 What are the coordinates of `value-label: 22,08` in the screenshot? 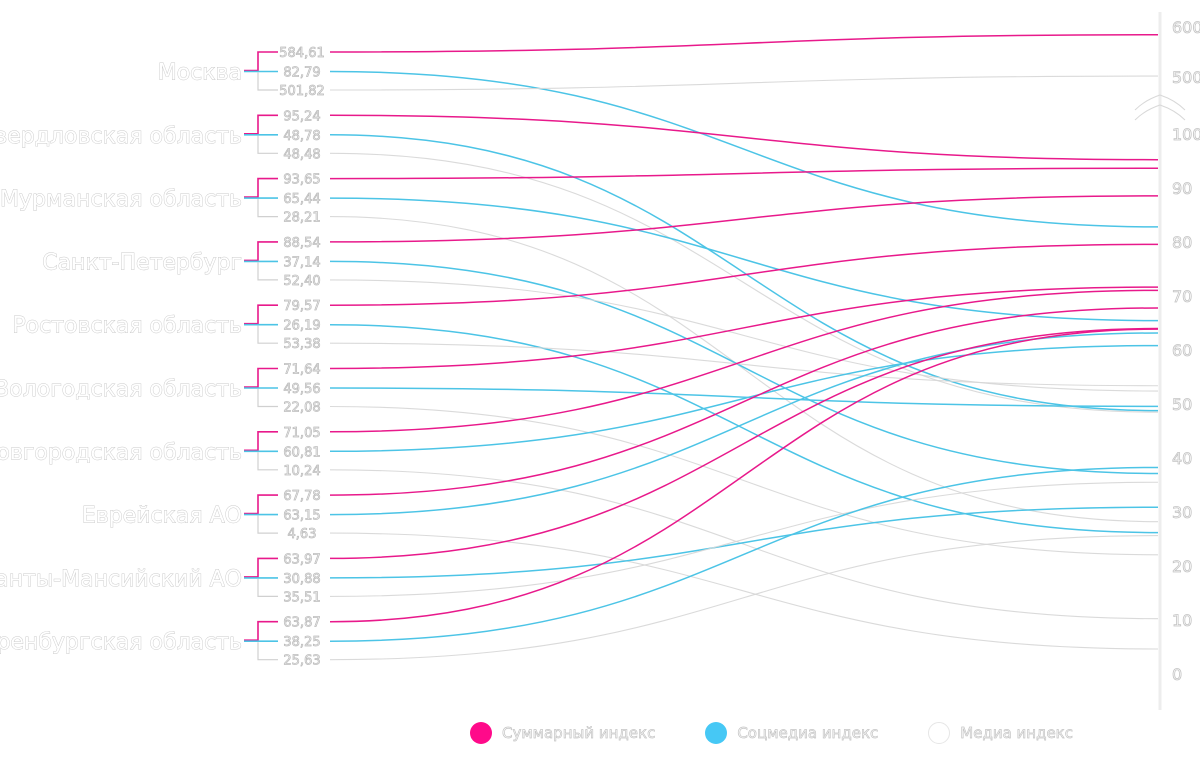 It's located at (301, 408).